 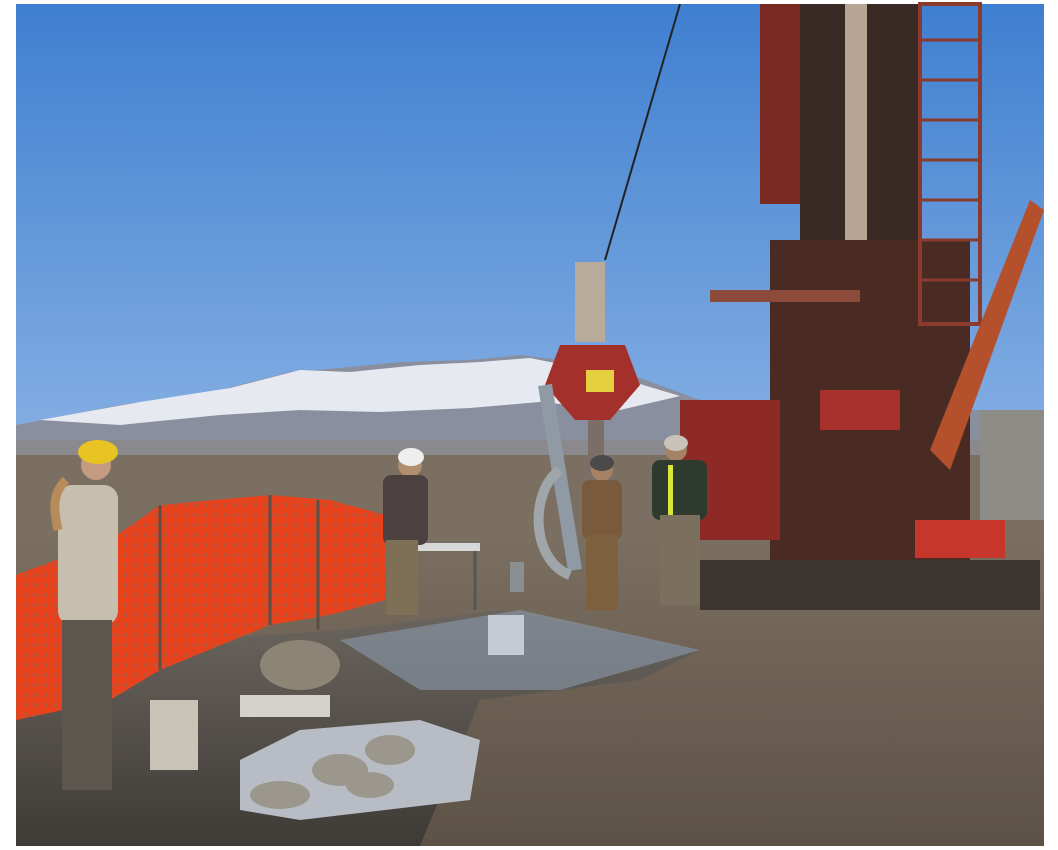 I want to click on bag, so click(x=285, y=706).